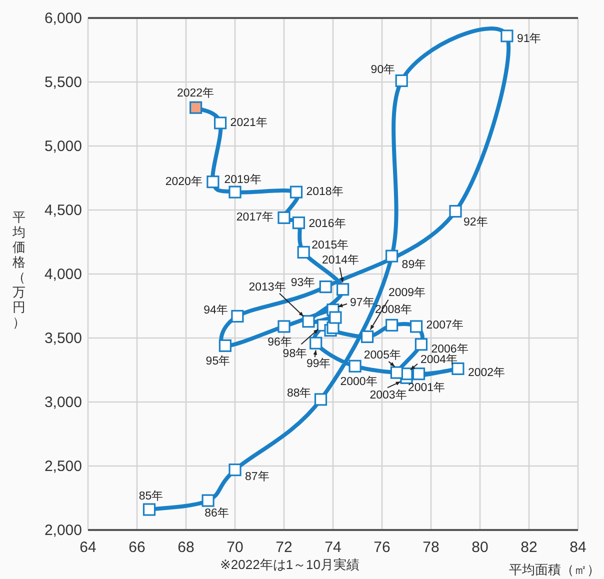  I want to click on x-tick-label: 70, so click(235, 547).